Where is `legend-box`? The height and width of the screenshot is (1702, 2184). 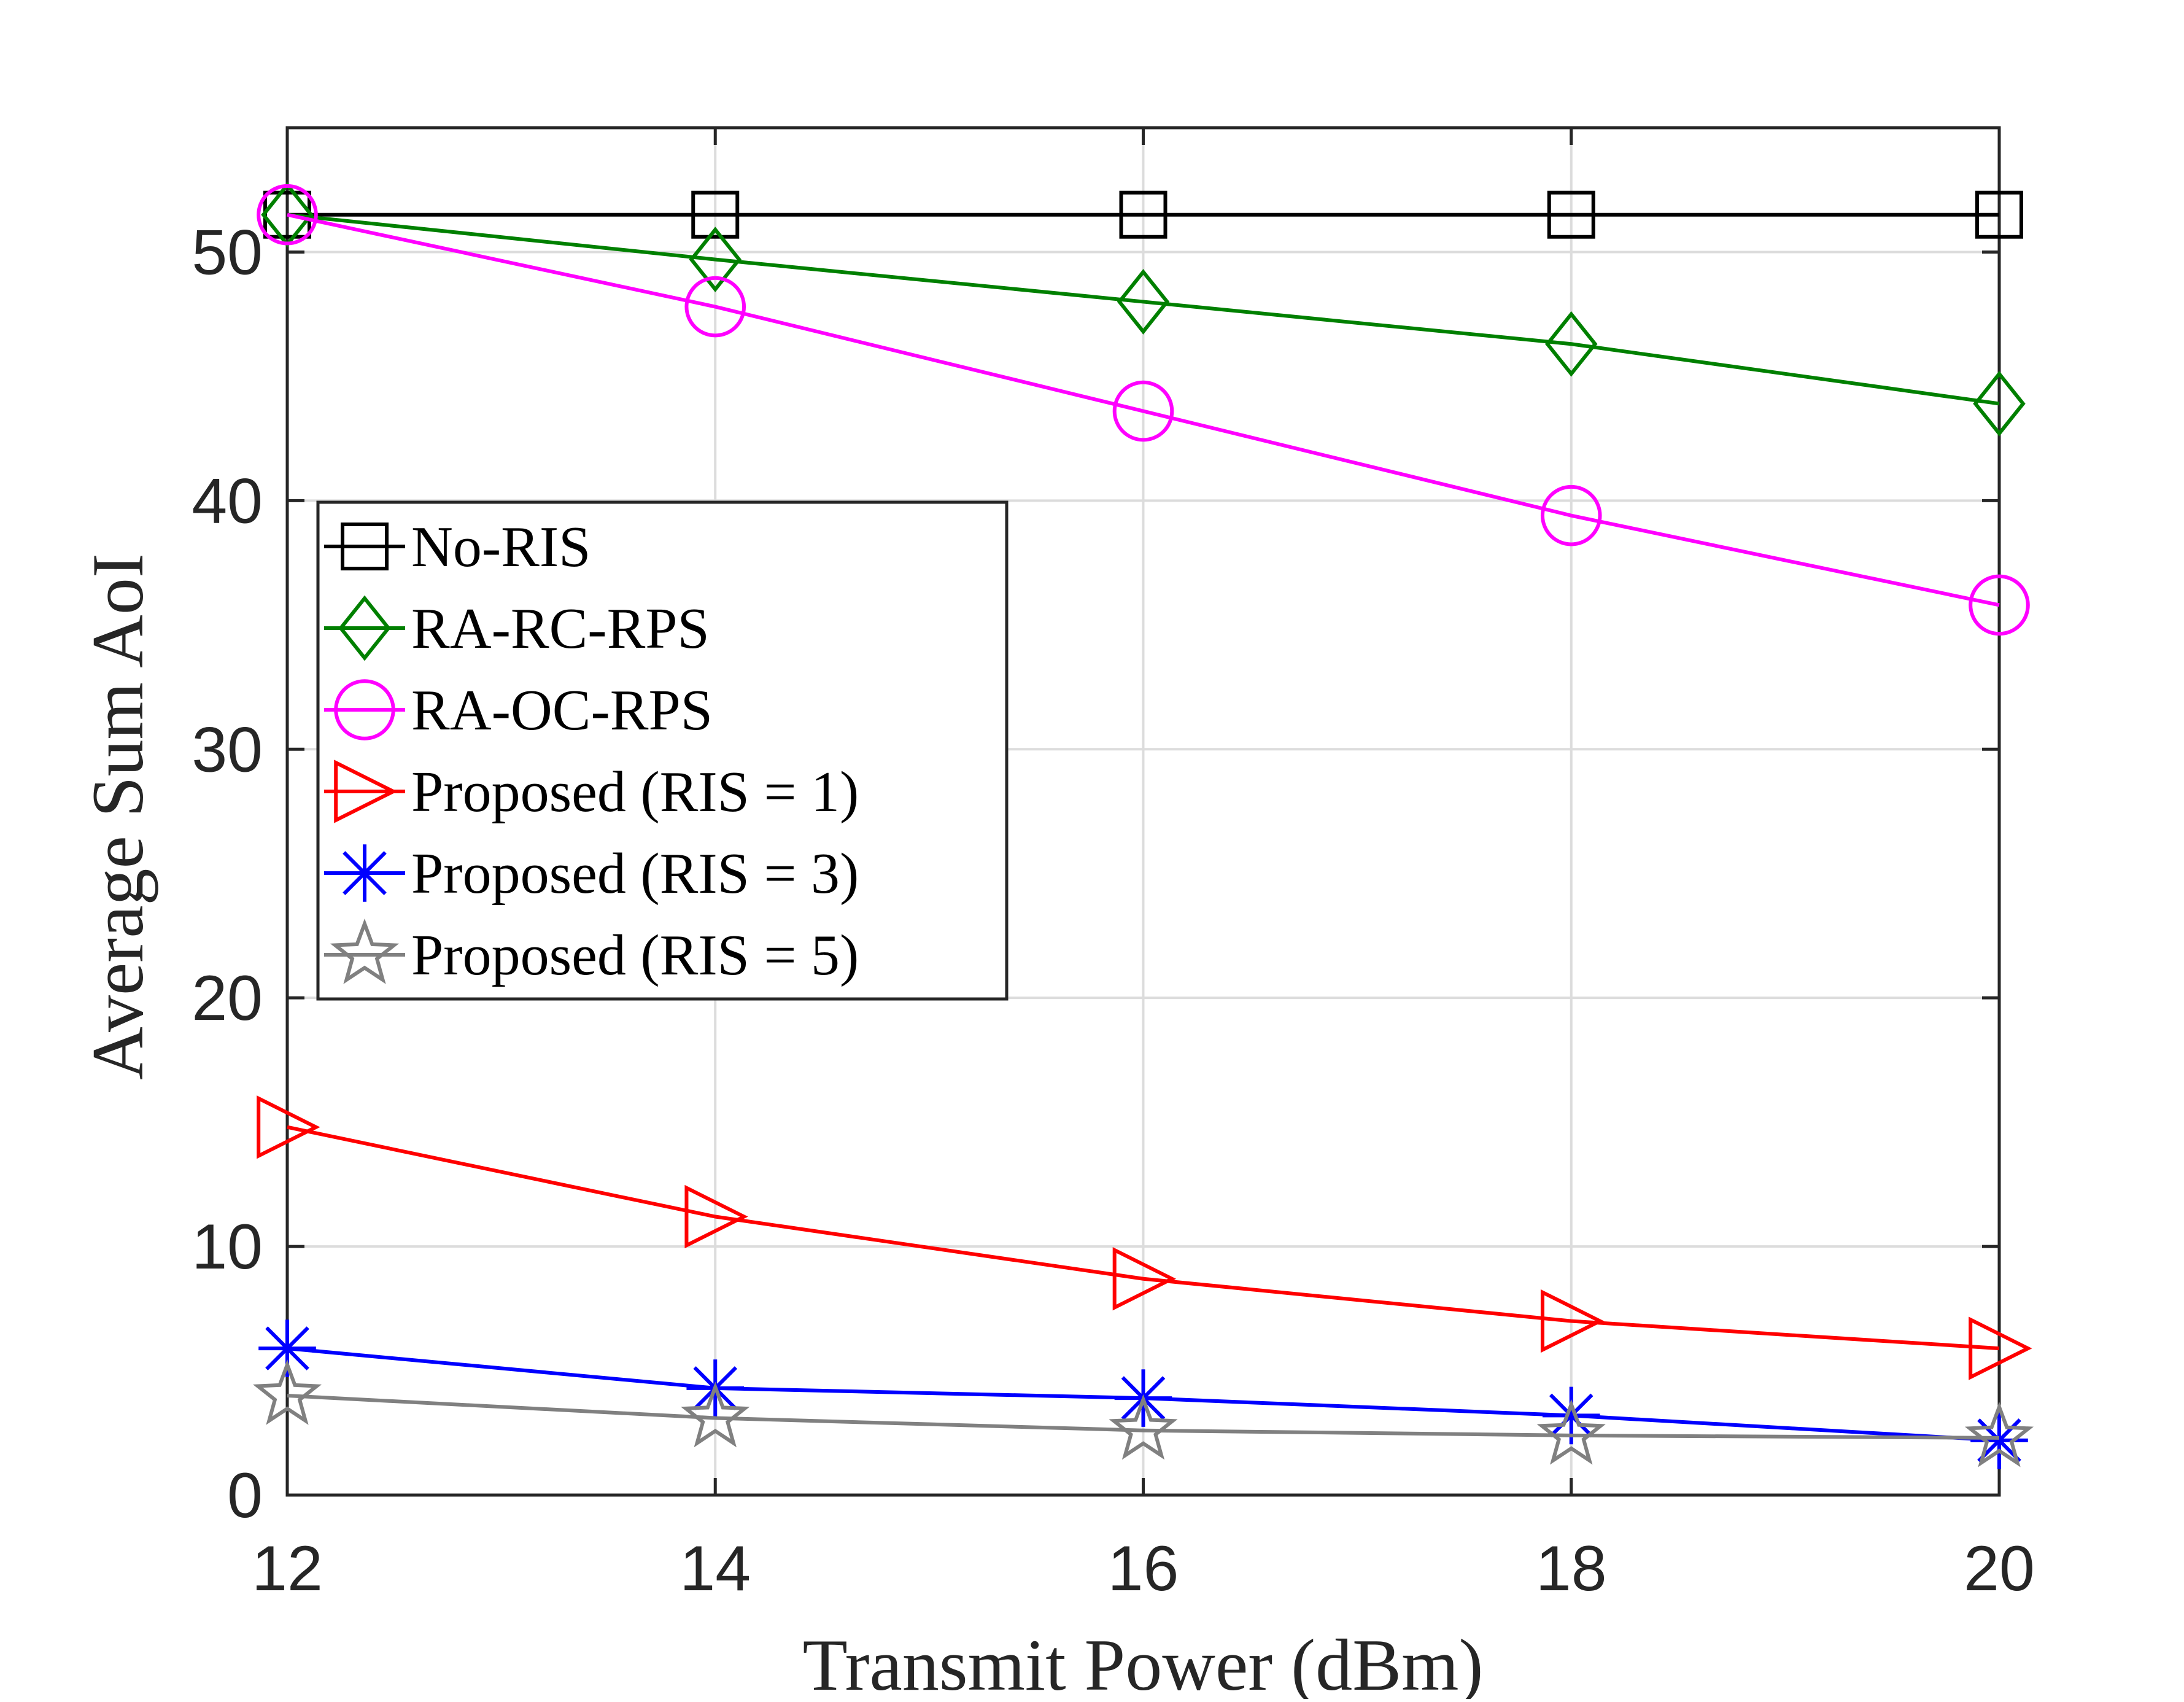
legend-box is located at coordinates (662, 751).